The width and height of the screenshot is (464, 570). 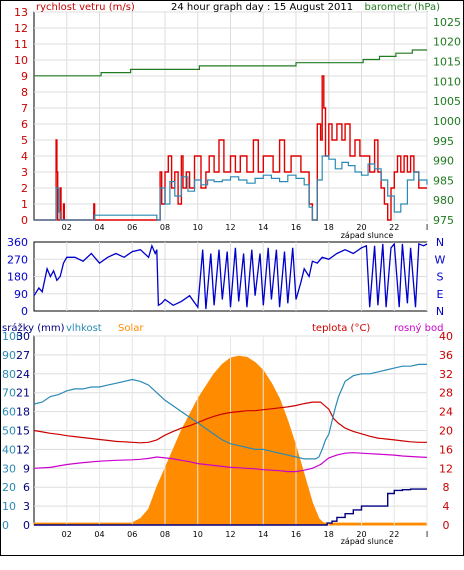 I want to click on rain-tick-label: 30, so click(x=23, y=336).